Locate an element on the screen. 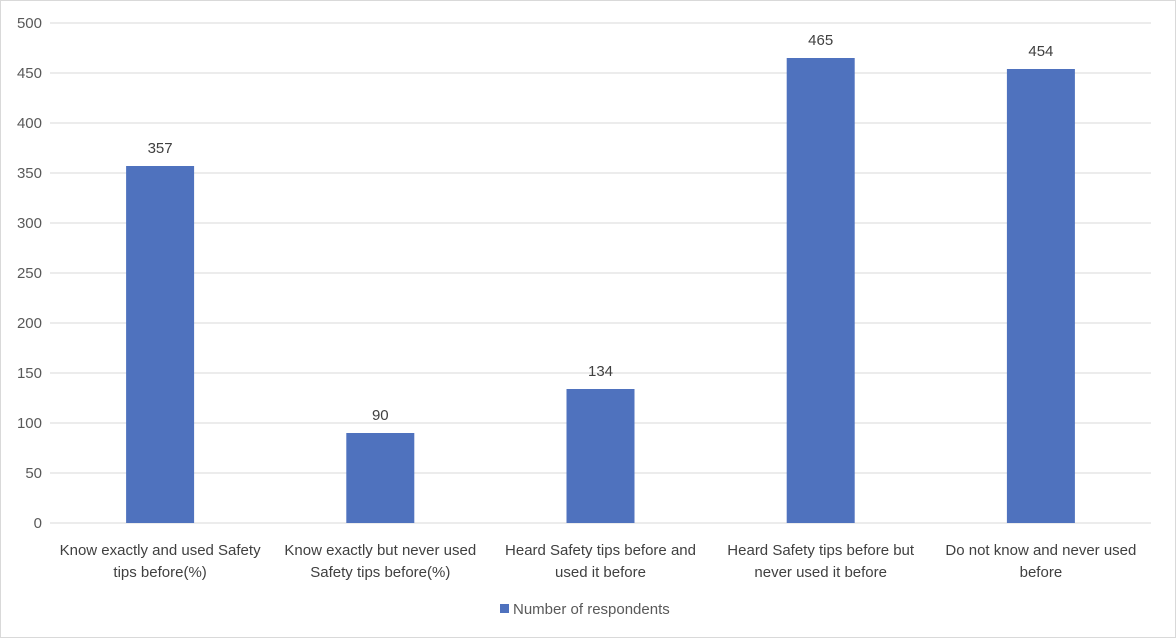 The height and width of the screenshot is (638, 1176). legend-swatch is located at coordinates (504, 608).